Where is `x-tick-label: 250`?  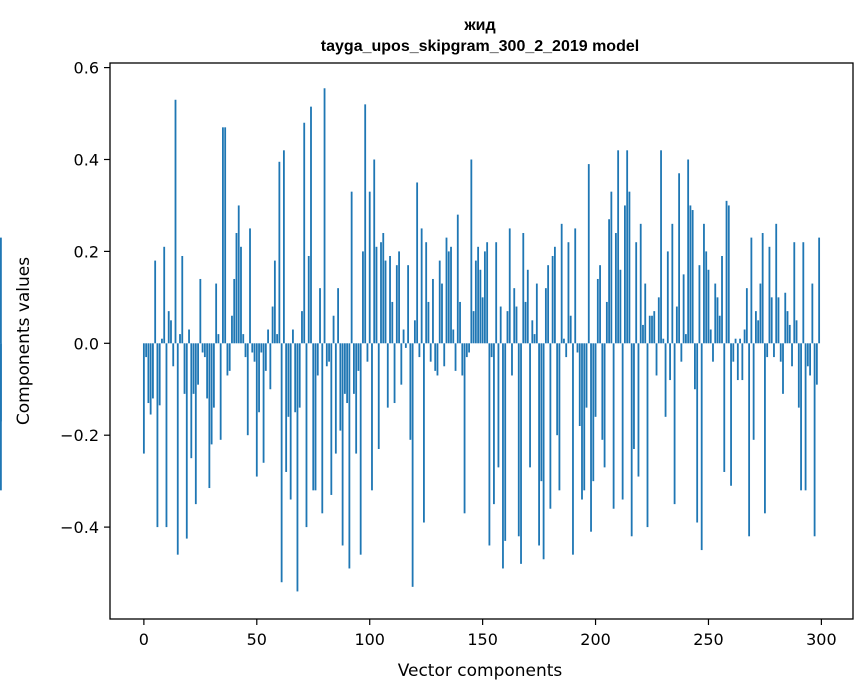 x-tick-label: 250 is located at coordinates (708, 639).